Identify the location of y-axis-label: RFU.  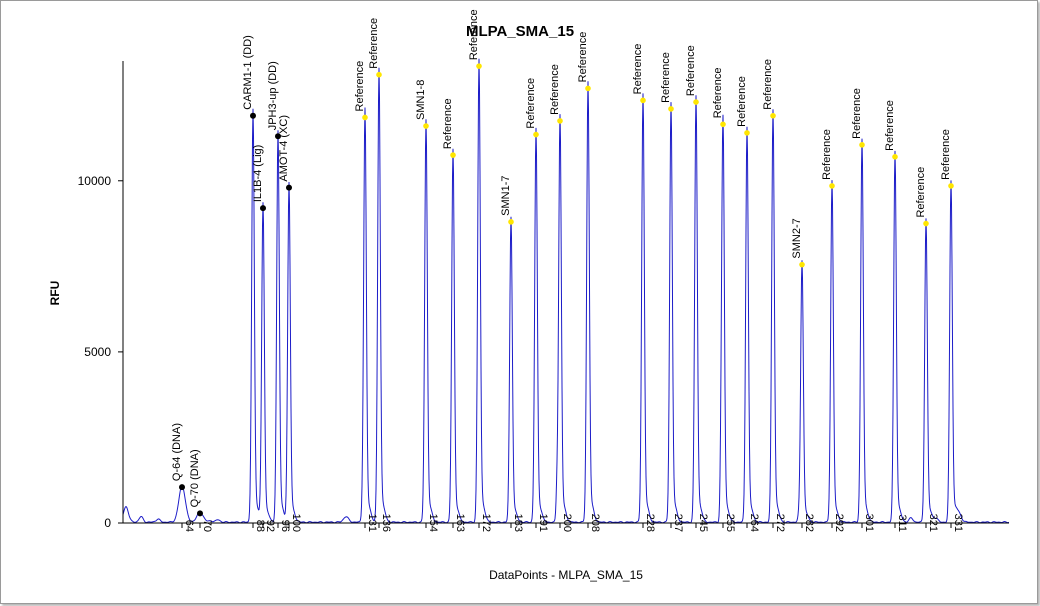
(55, 293).